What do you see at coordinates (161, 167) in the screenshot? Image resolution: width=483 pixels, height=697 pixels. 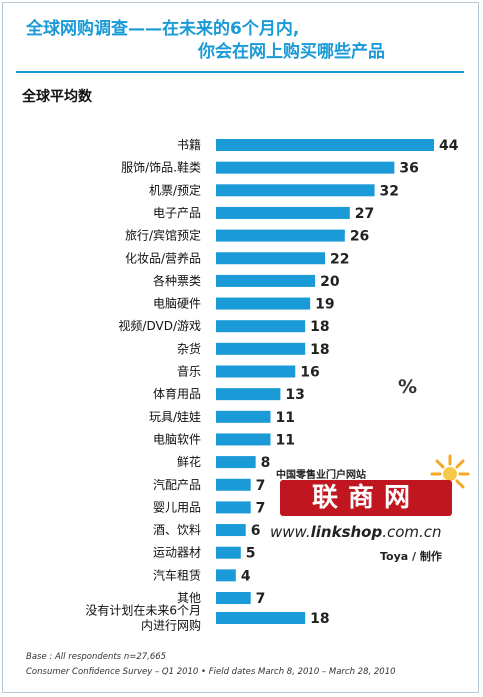 I see `category-label-1: 服饰/饰品.鞋类` at bounding box center [161, 167].